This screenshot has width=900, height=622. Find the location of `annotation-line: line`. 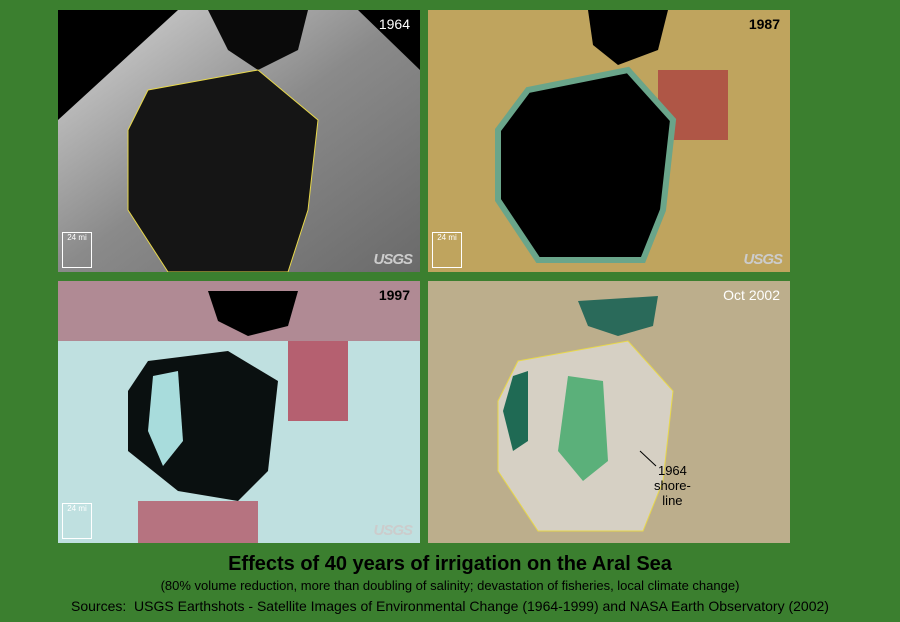

annotation-line: line is located at coordinates (672, 500).